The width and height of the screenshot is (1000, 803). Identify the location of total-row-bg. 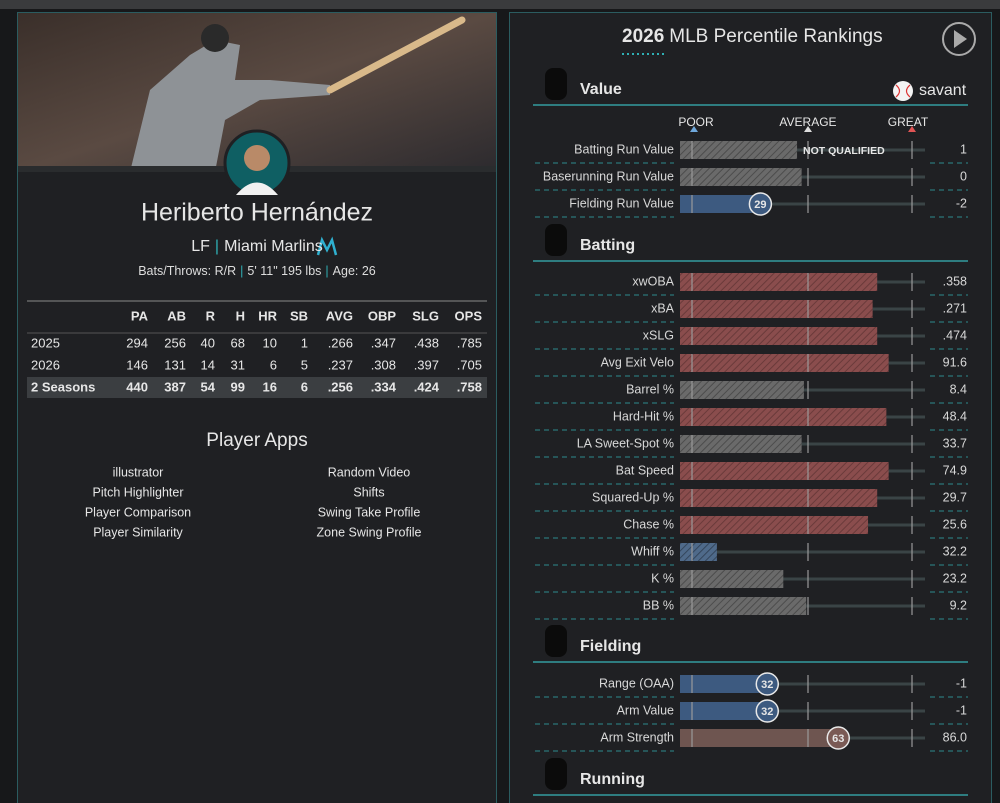
(257, 387).